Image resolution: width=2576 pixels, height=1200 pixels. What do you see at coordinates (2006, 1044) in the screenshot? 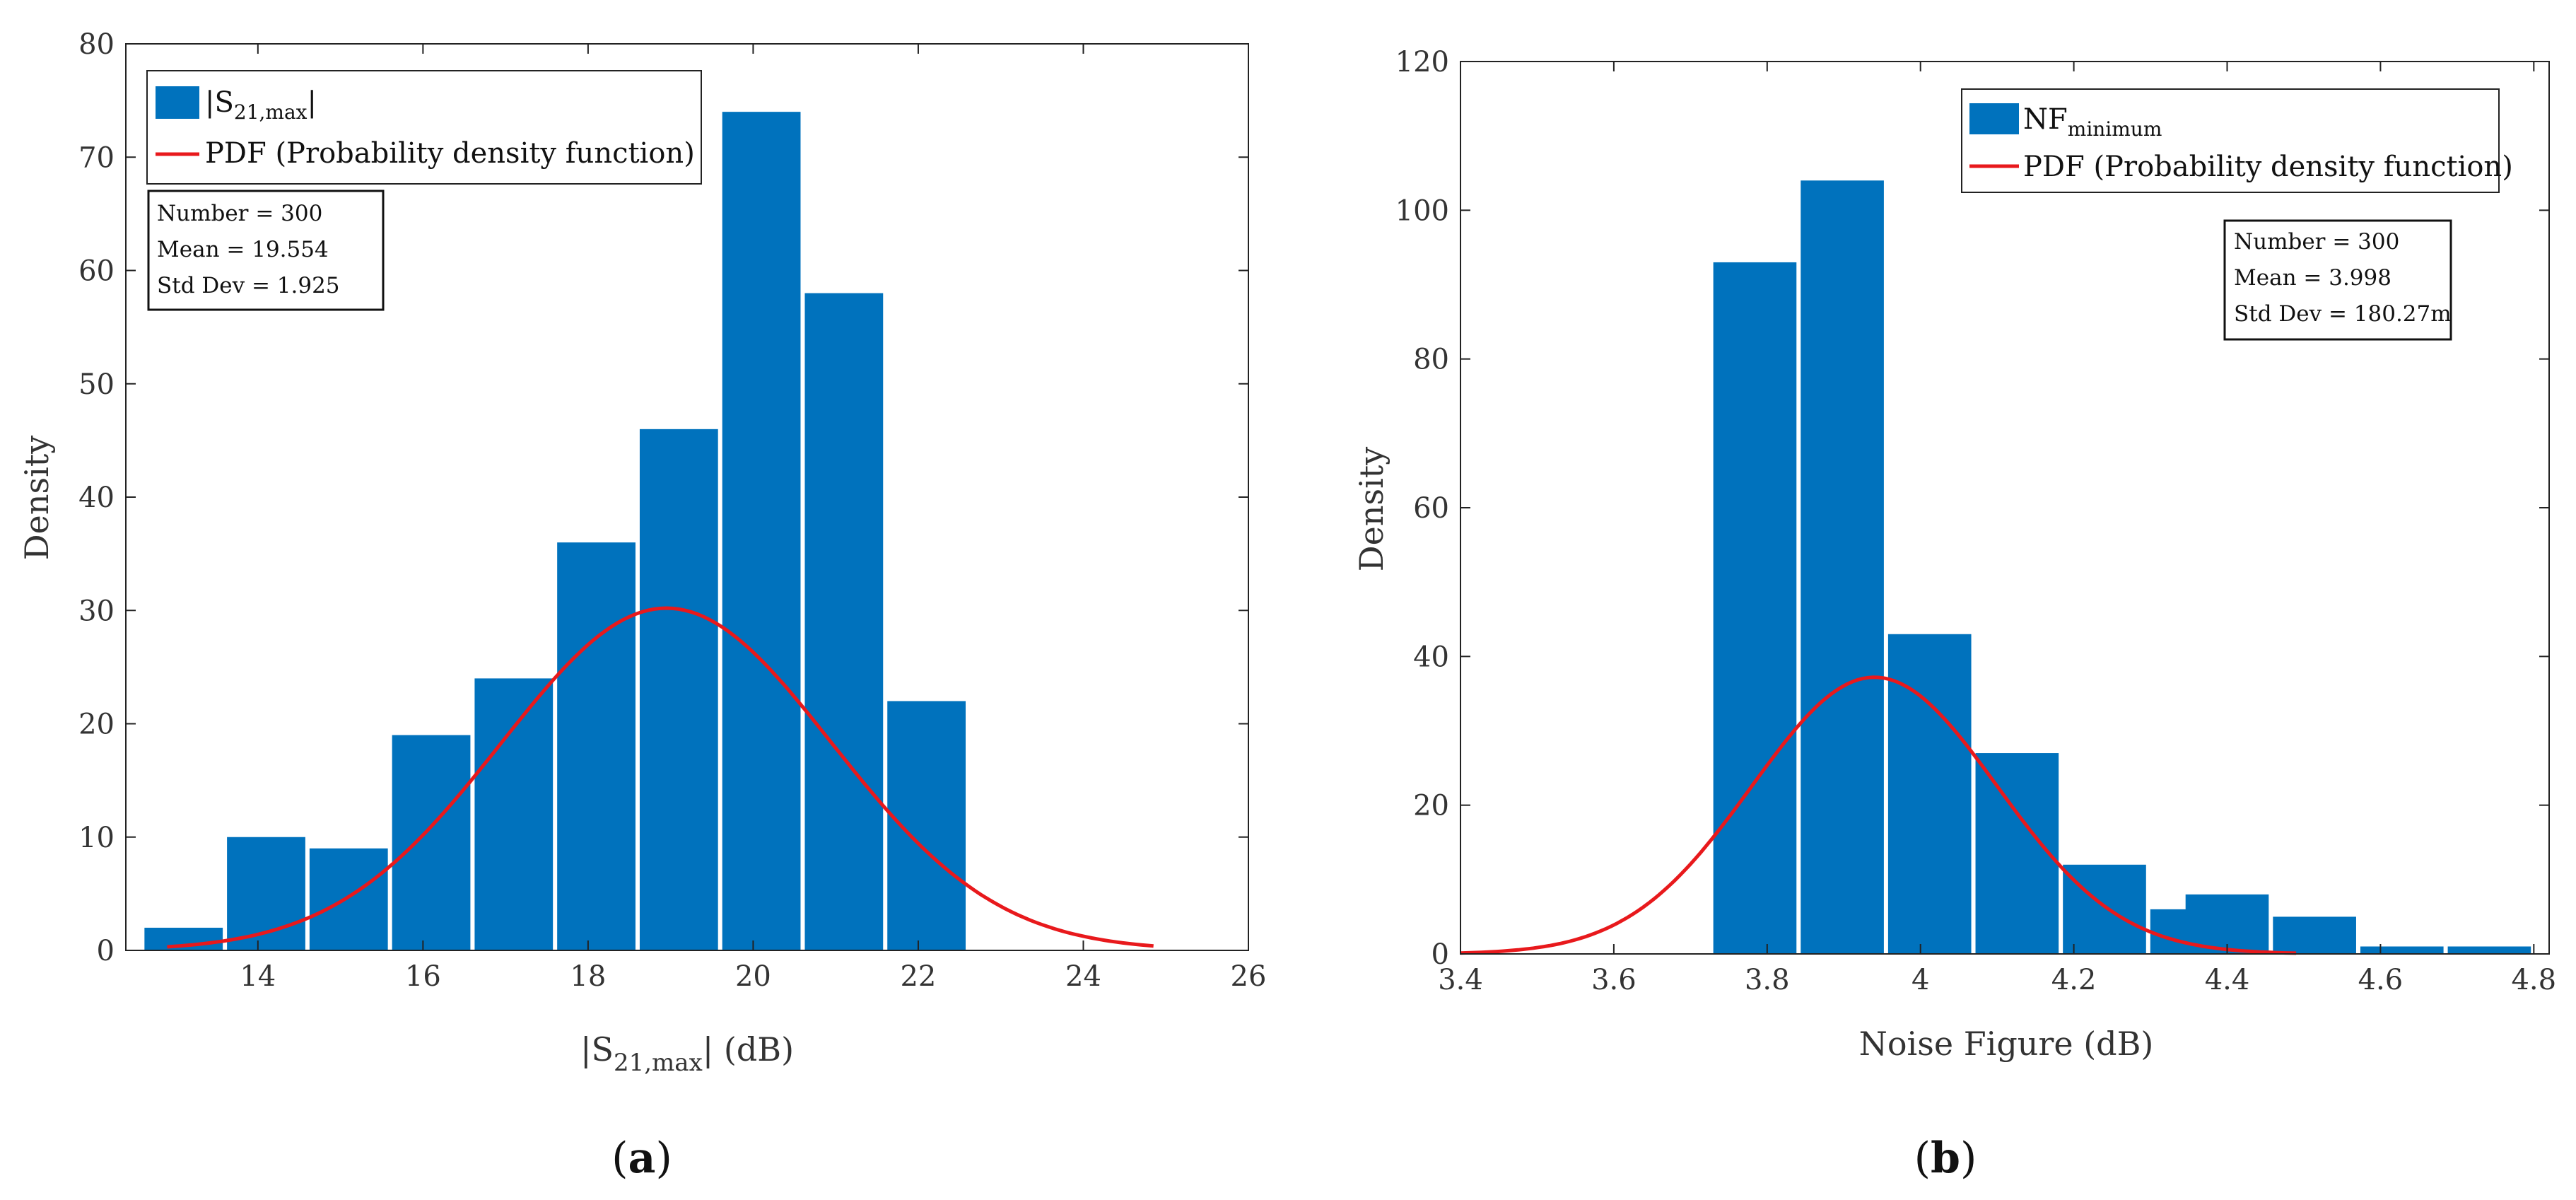
I see `x-axis-label-b: Noise Figure (dB)` at bounding box center [2006, 1044].